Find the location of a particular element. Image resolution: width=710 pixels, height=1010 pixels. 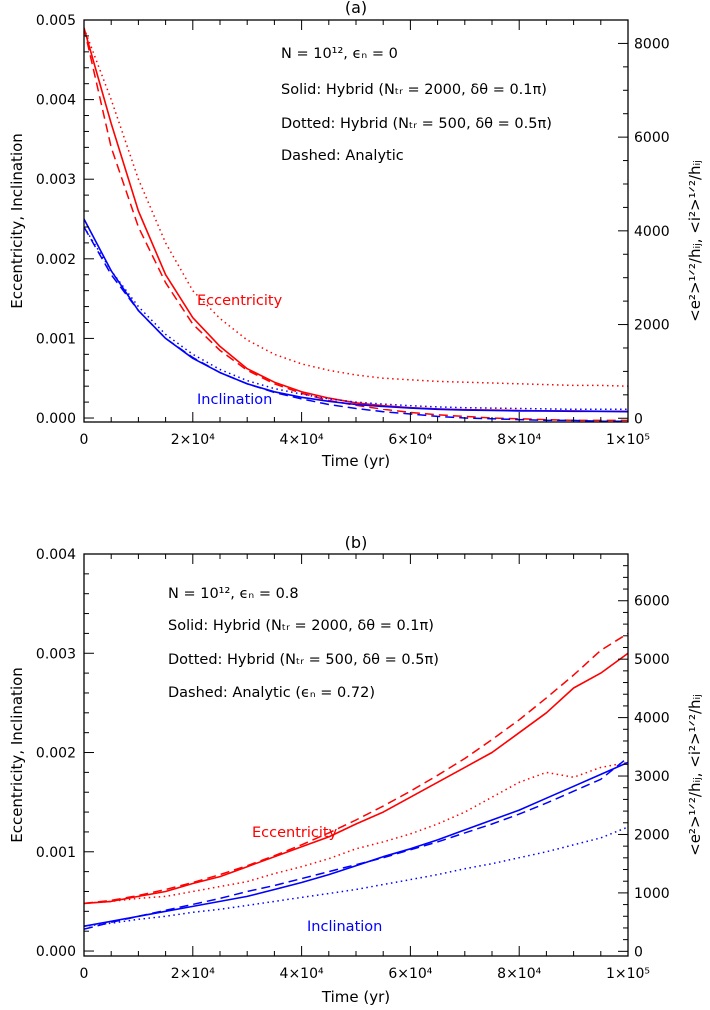

y2-tick-label: 3000 is located at coordinates (652, 777).